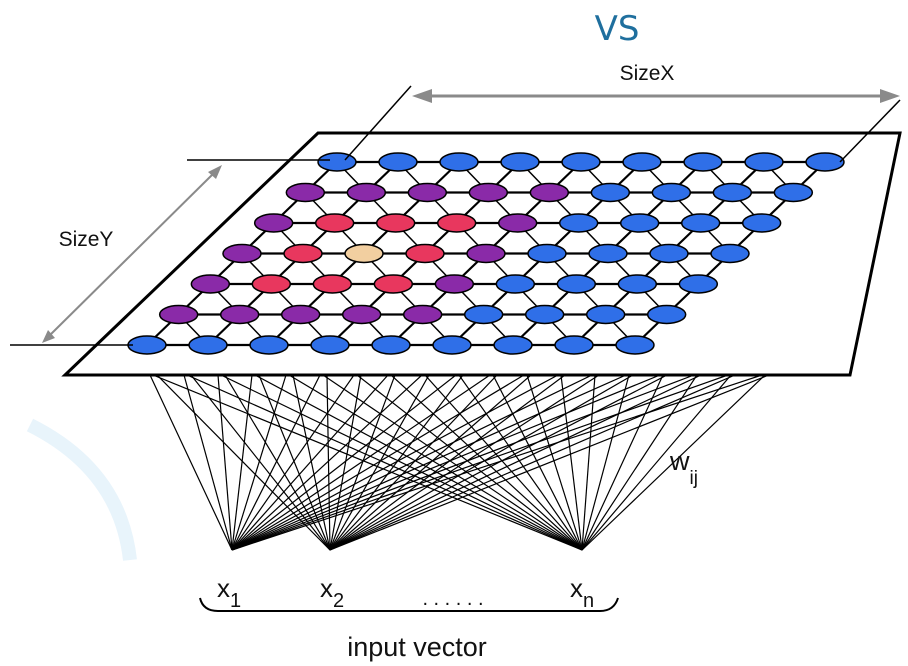  What do you see at coordinates (223, 588) in the screenshot?
I see `input-x1-base: x` at bounding box center [223, 588].